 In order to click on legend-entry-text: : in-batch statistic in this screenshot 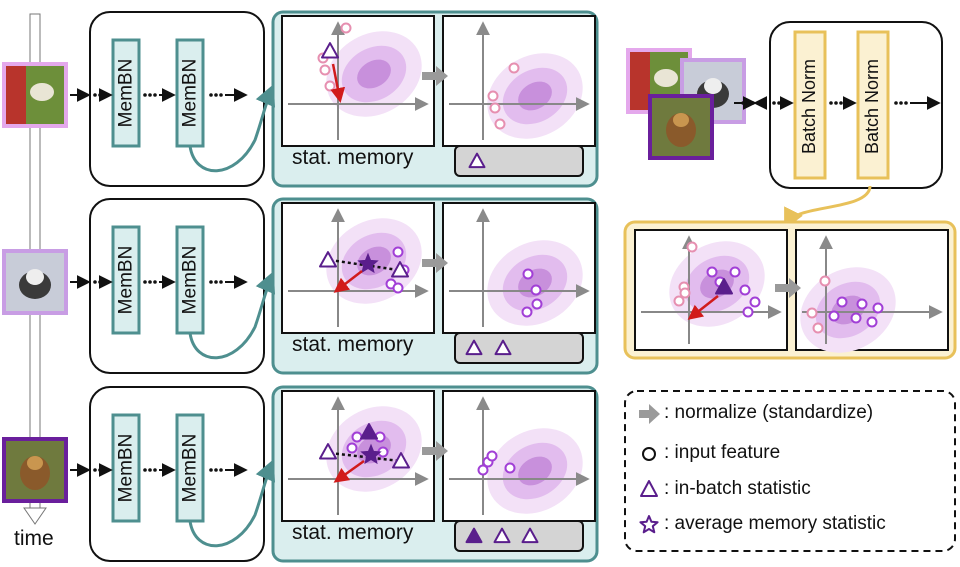, I will do `click(737, 488)`.